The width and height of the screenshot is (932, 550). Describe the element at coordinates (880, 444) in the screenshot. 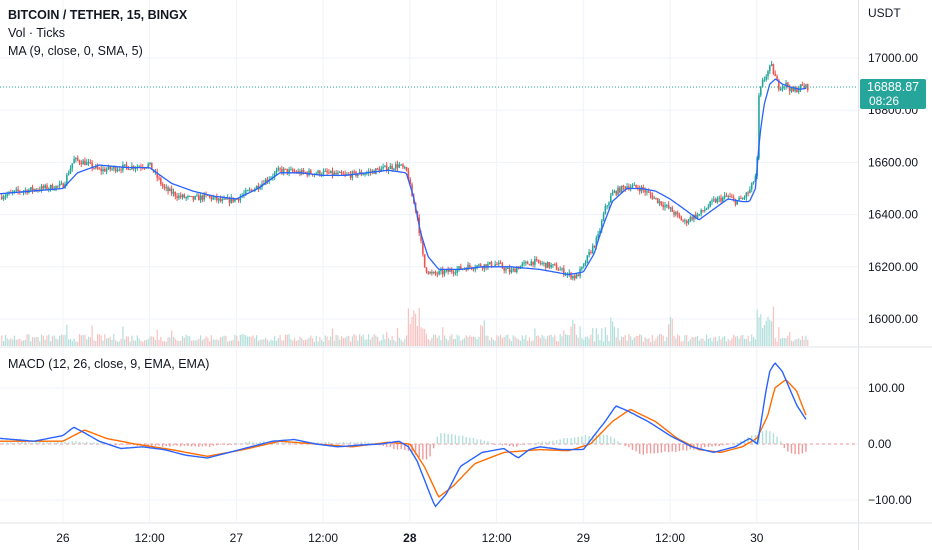

I see `macd-axis-label: 0.00` at that location.